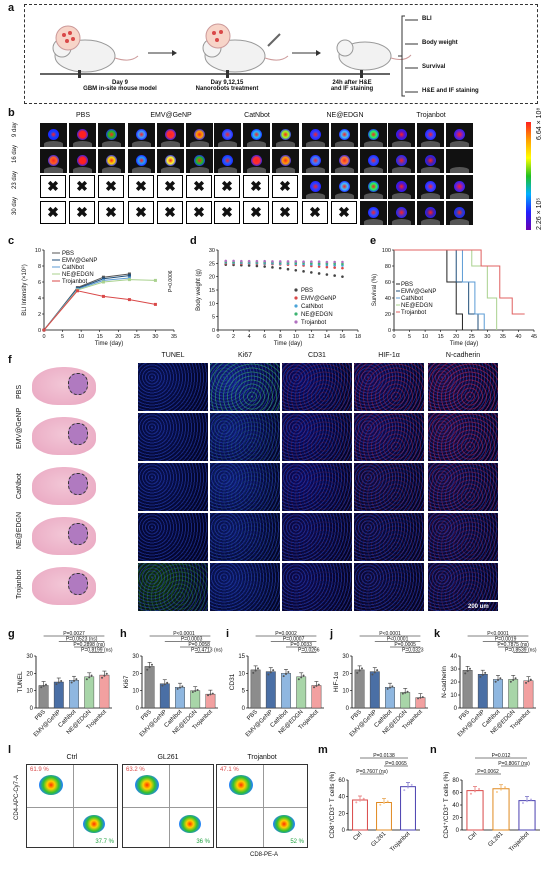  Describe the element at coordinates (15, 129) in the screenshot. I see `bli-row-label: 9 day` at that location.